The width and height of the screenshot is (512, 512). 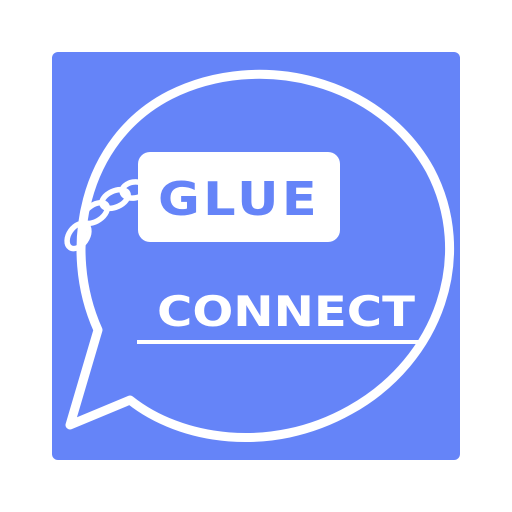 I want to click on glue-label: GLUE, so click(x=239, y=199).